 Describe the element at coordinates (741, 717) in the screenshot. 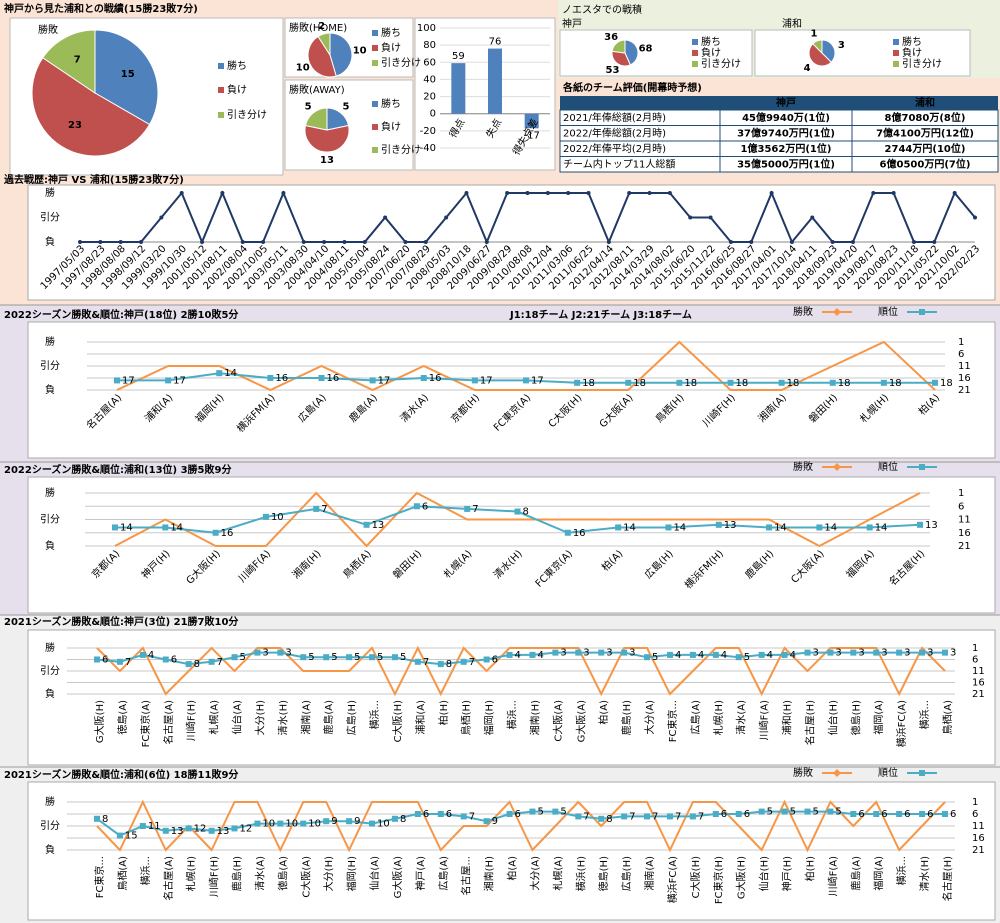

I see `x-tick-label: 清水(A)` at that location.